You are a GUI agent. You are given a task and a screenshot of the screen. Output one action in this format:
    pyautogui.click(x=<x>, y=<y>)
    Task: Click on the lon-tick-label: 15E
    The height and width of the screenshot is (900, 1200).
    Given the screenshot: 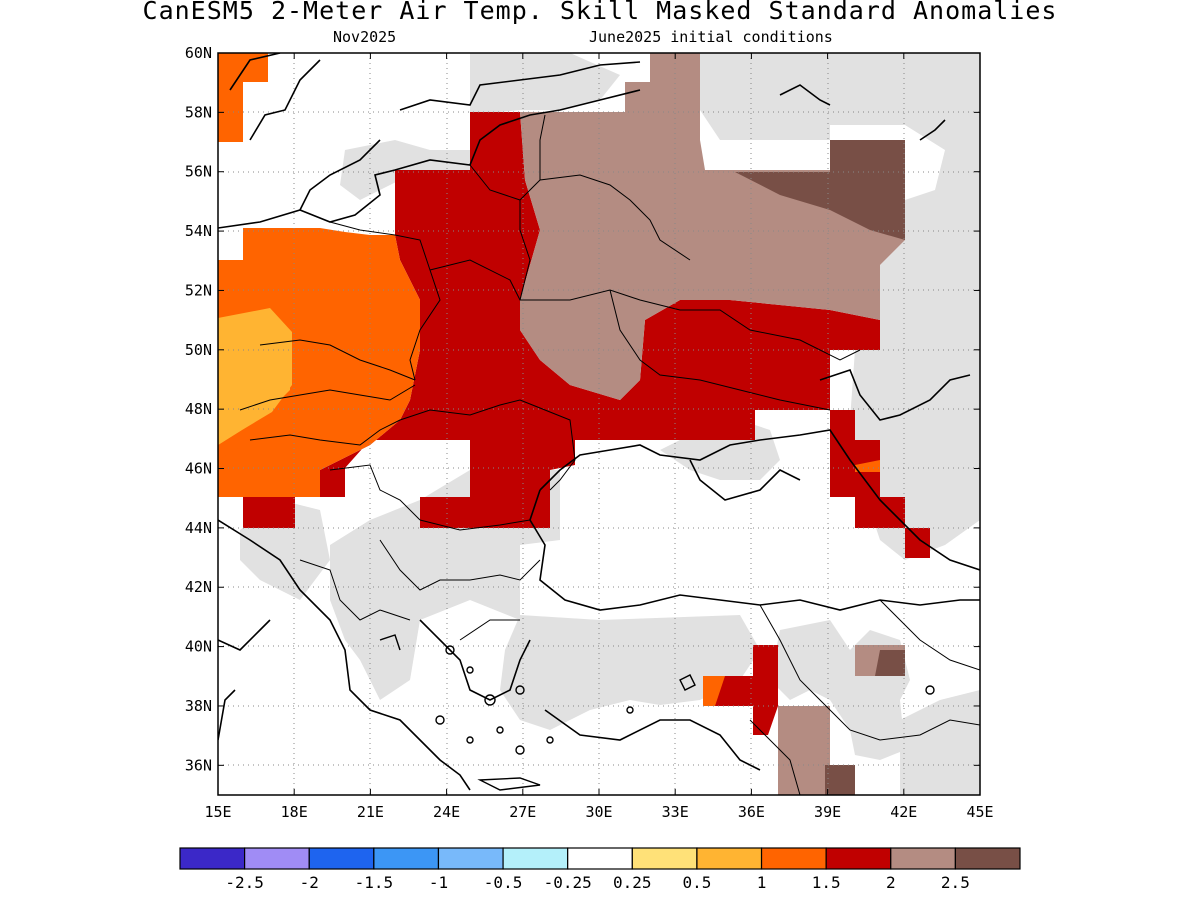 What is the action you would take?
    pyautogui.click(x=217, y=812)
    